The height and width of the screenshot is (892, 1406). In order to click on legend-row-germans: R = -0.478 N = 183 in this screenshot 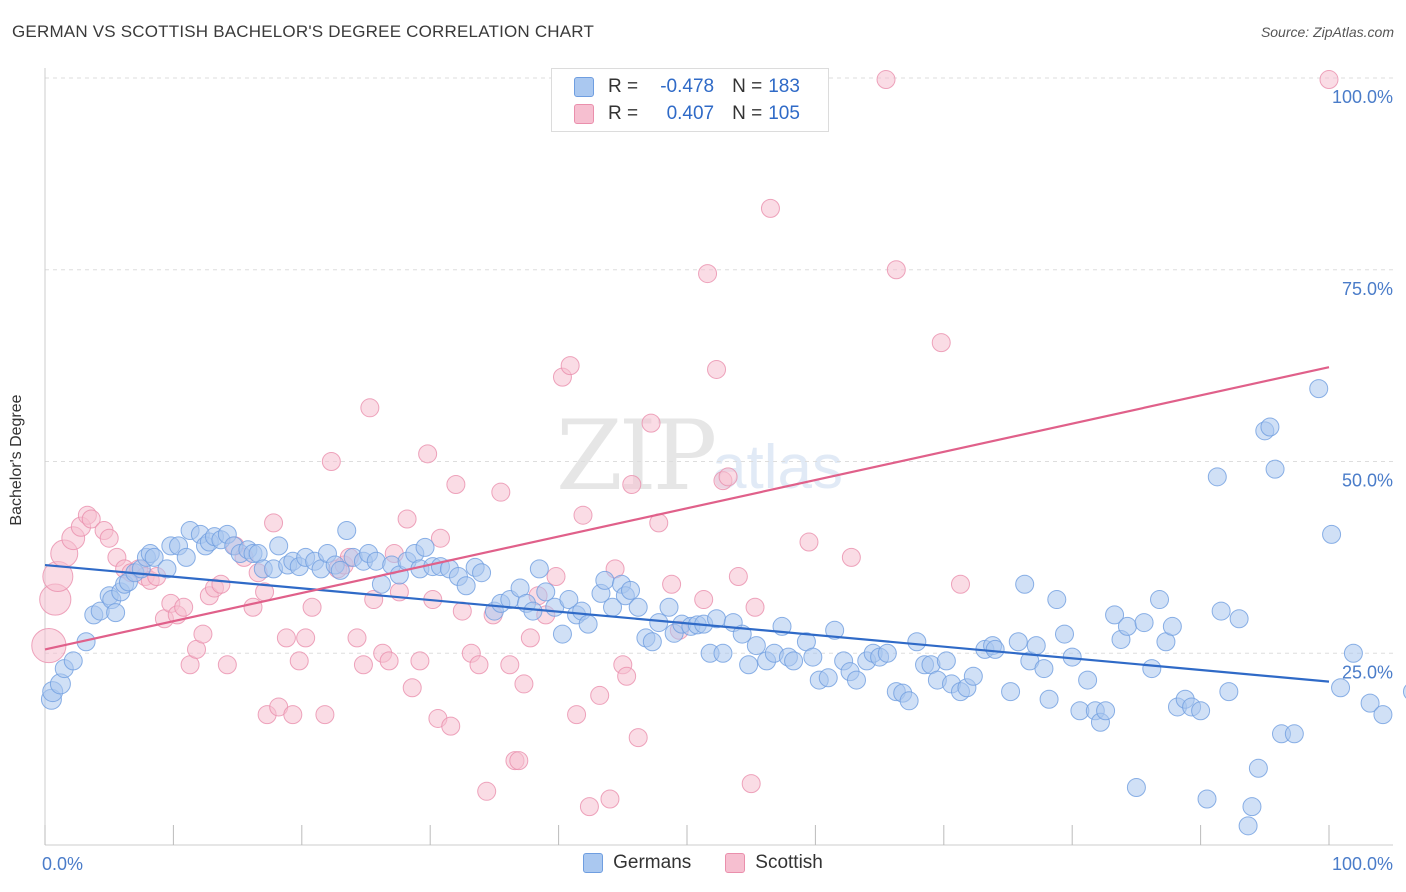, I will do `click(687, 87)`.